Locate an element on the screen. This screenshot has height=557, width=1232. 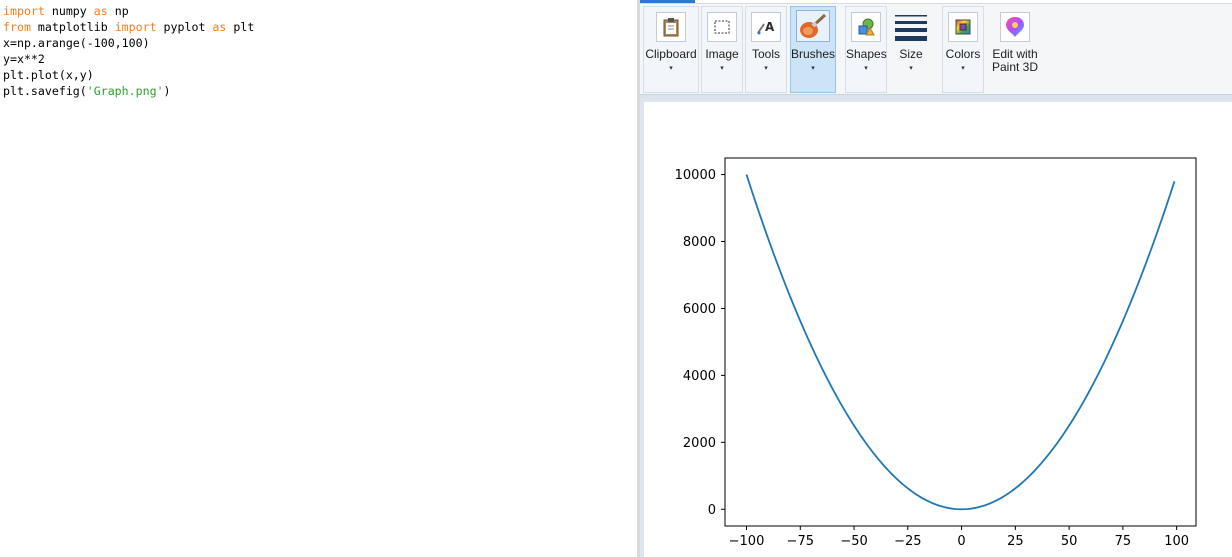
brushes-button: Brushes ▾ is located at coordinates (813, 49).